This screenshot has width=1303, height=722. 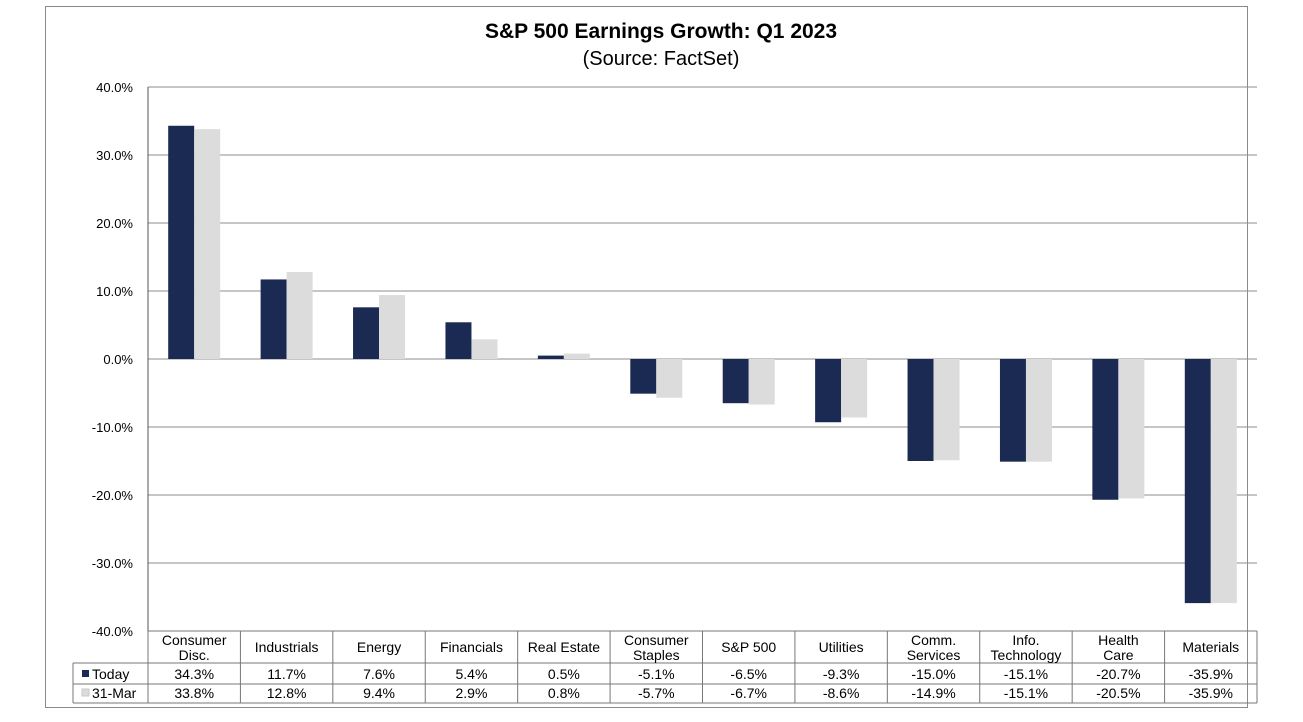 What do you see at coordinates (661, 59) in the screenshot?
I see `chart-subtitle: (Source: FactSet)` at bounding box center [661, 59].